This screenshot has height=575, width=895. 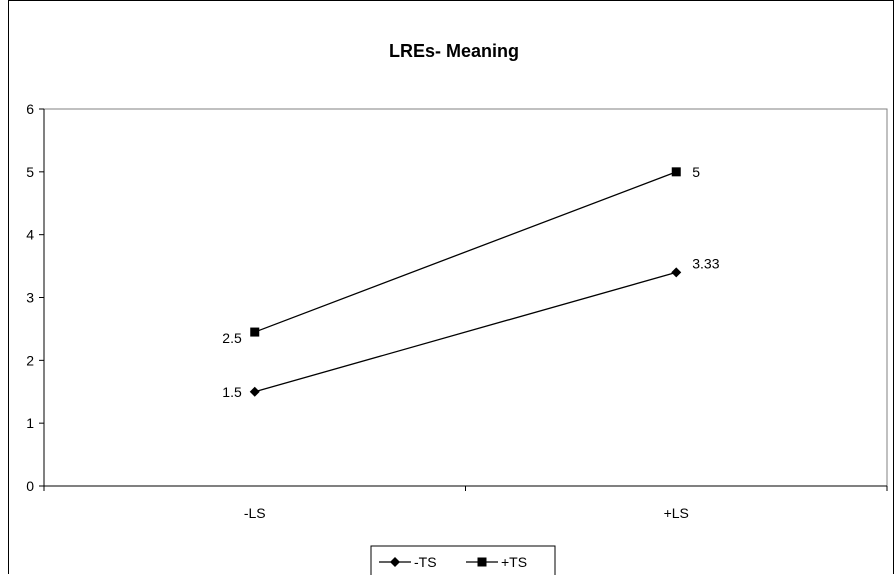 What do you see at coordinates (30, 298) in the screenshot?
I see `y-tick-label: 3` at bounding box center [30, 298].